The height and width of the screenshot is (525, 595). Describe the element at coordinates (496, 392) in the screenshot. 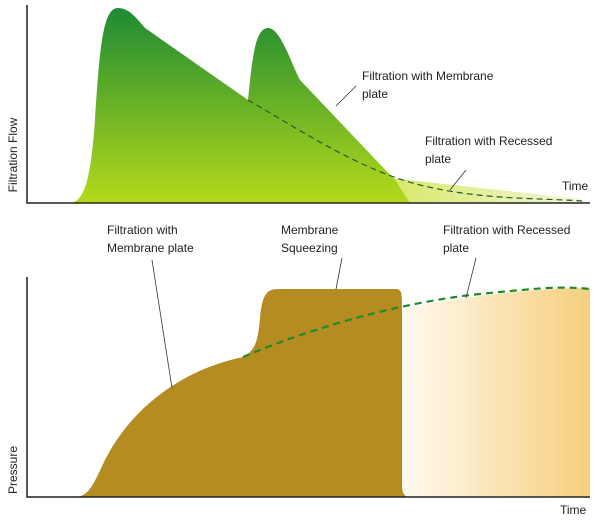

I see `recessed-area` at that location.